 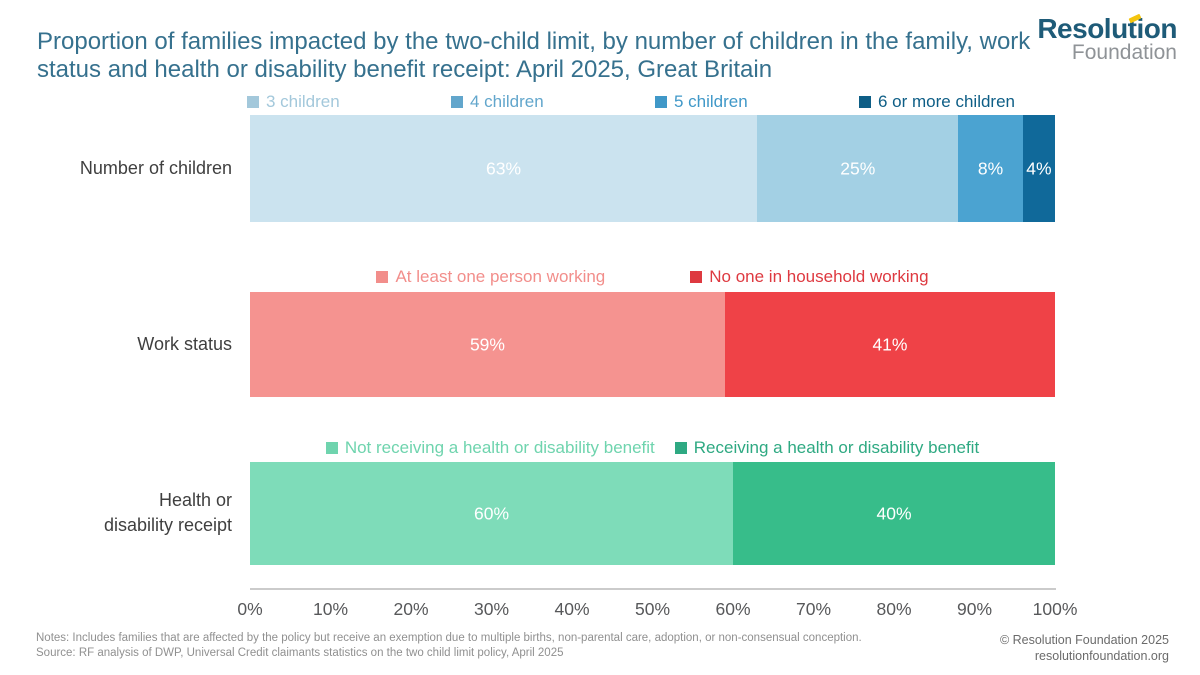 What do you see at coordinates (250, 609) in the screenshot?
I see `x-axis-tick: 0%` at bounding box center [250, 609].